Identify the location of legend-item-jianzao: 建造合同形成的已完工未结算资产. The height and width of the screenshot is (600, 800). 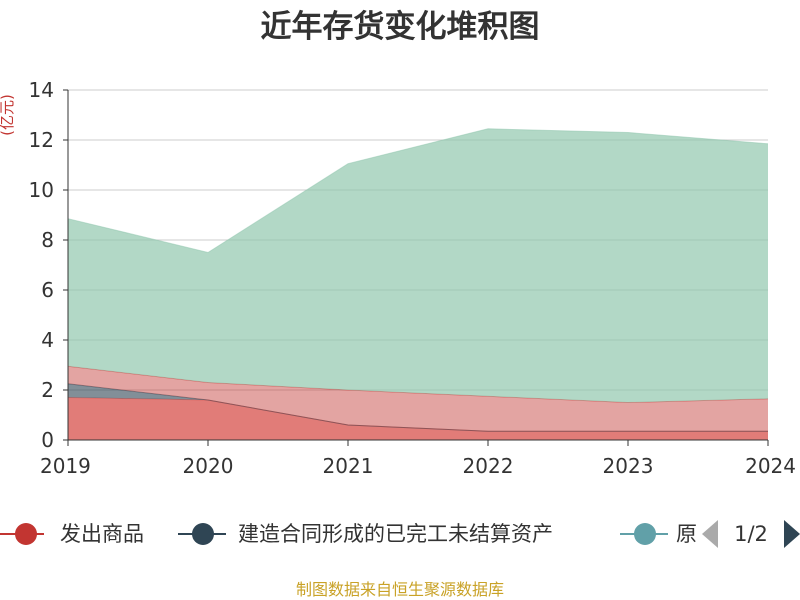
(365, 534).